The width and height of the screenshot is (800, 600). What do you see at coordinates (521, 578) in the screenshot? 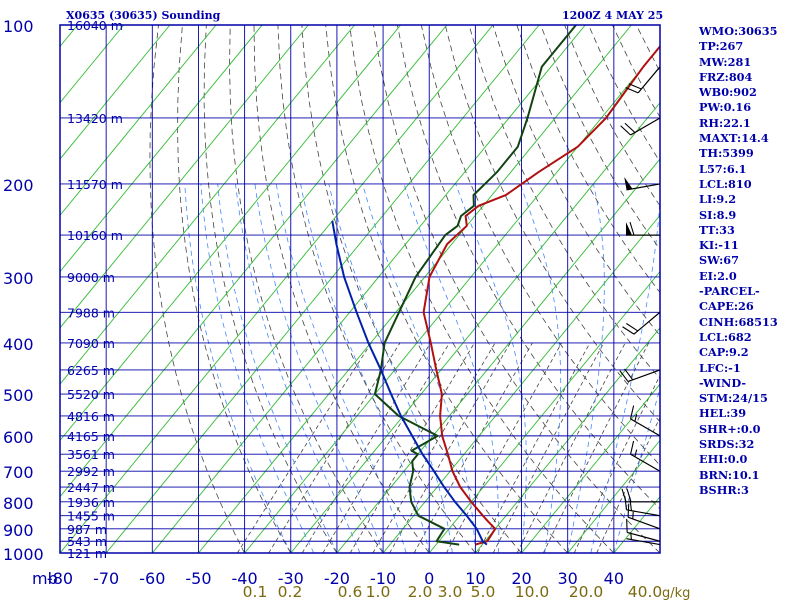
I see `temperature-tick-label: 20` at bounding box center [521, 578].